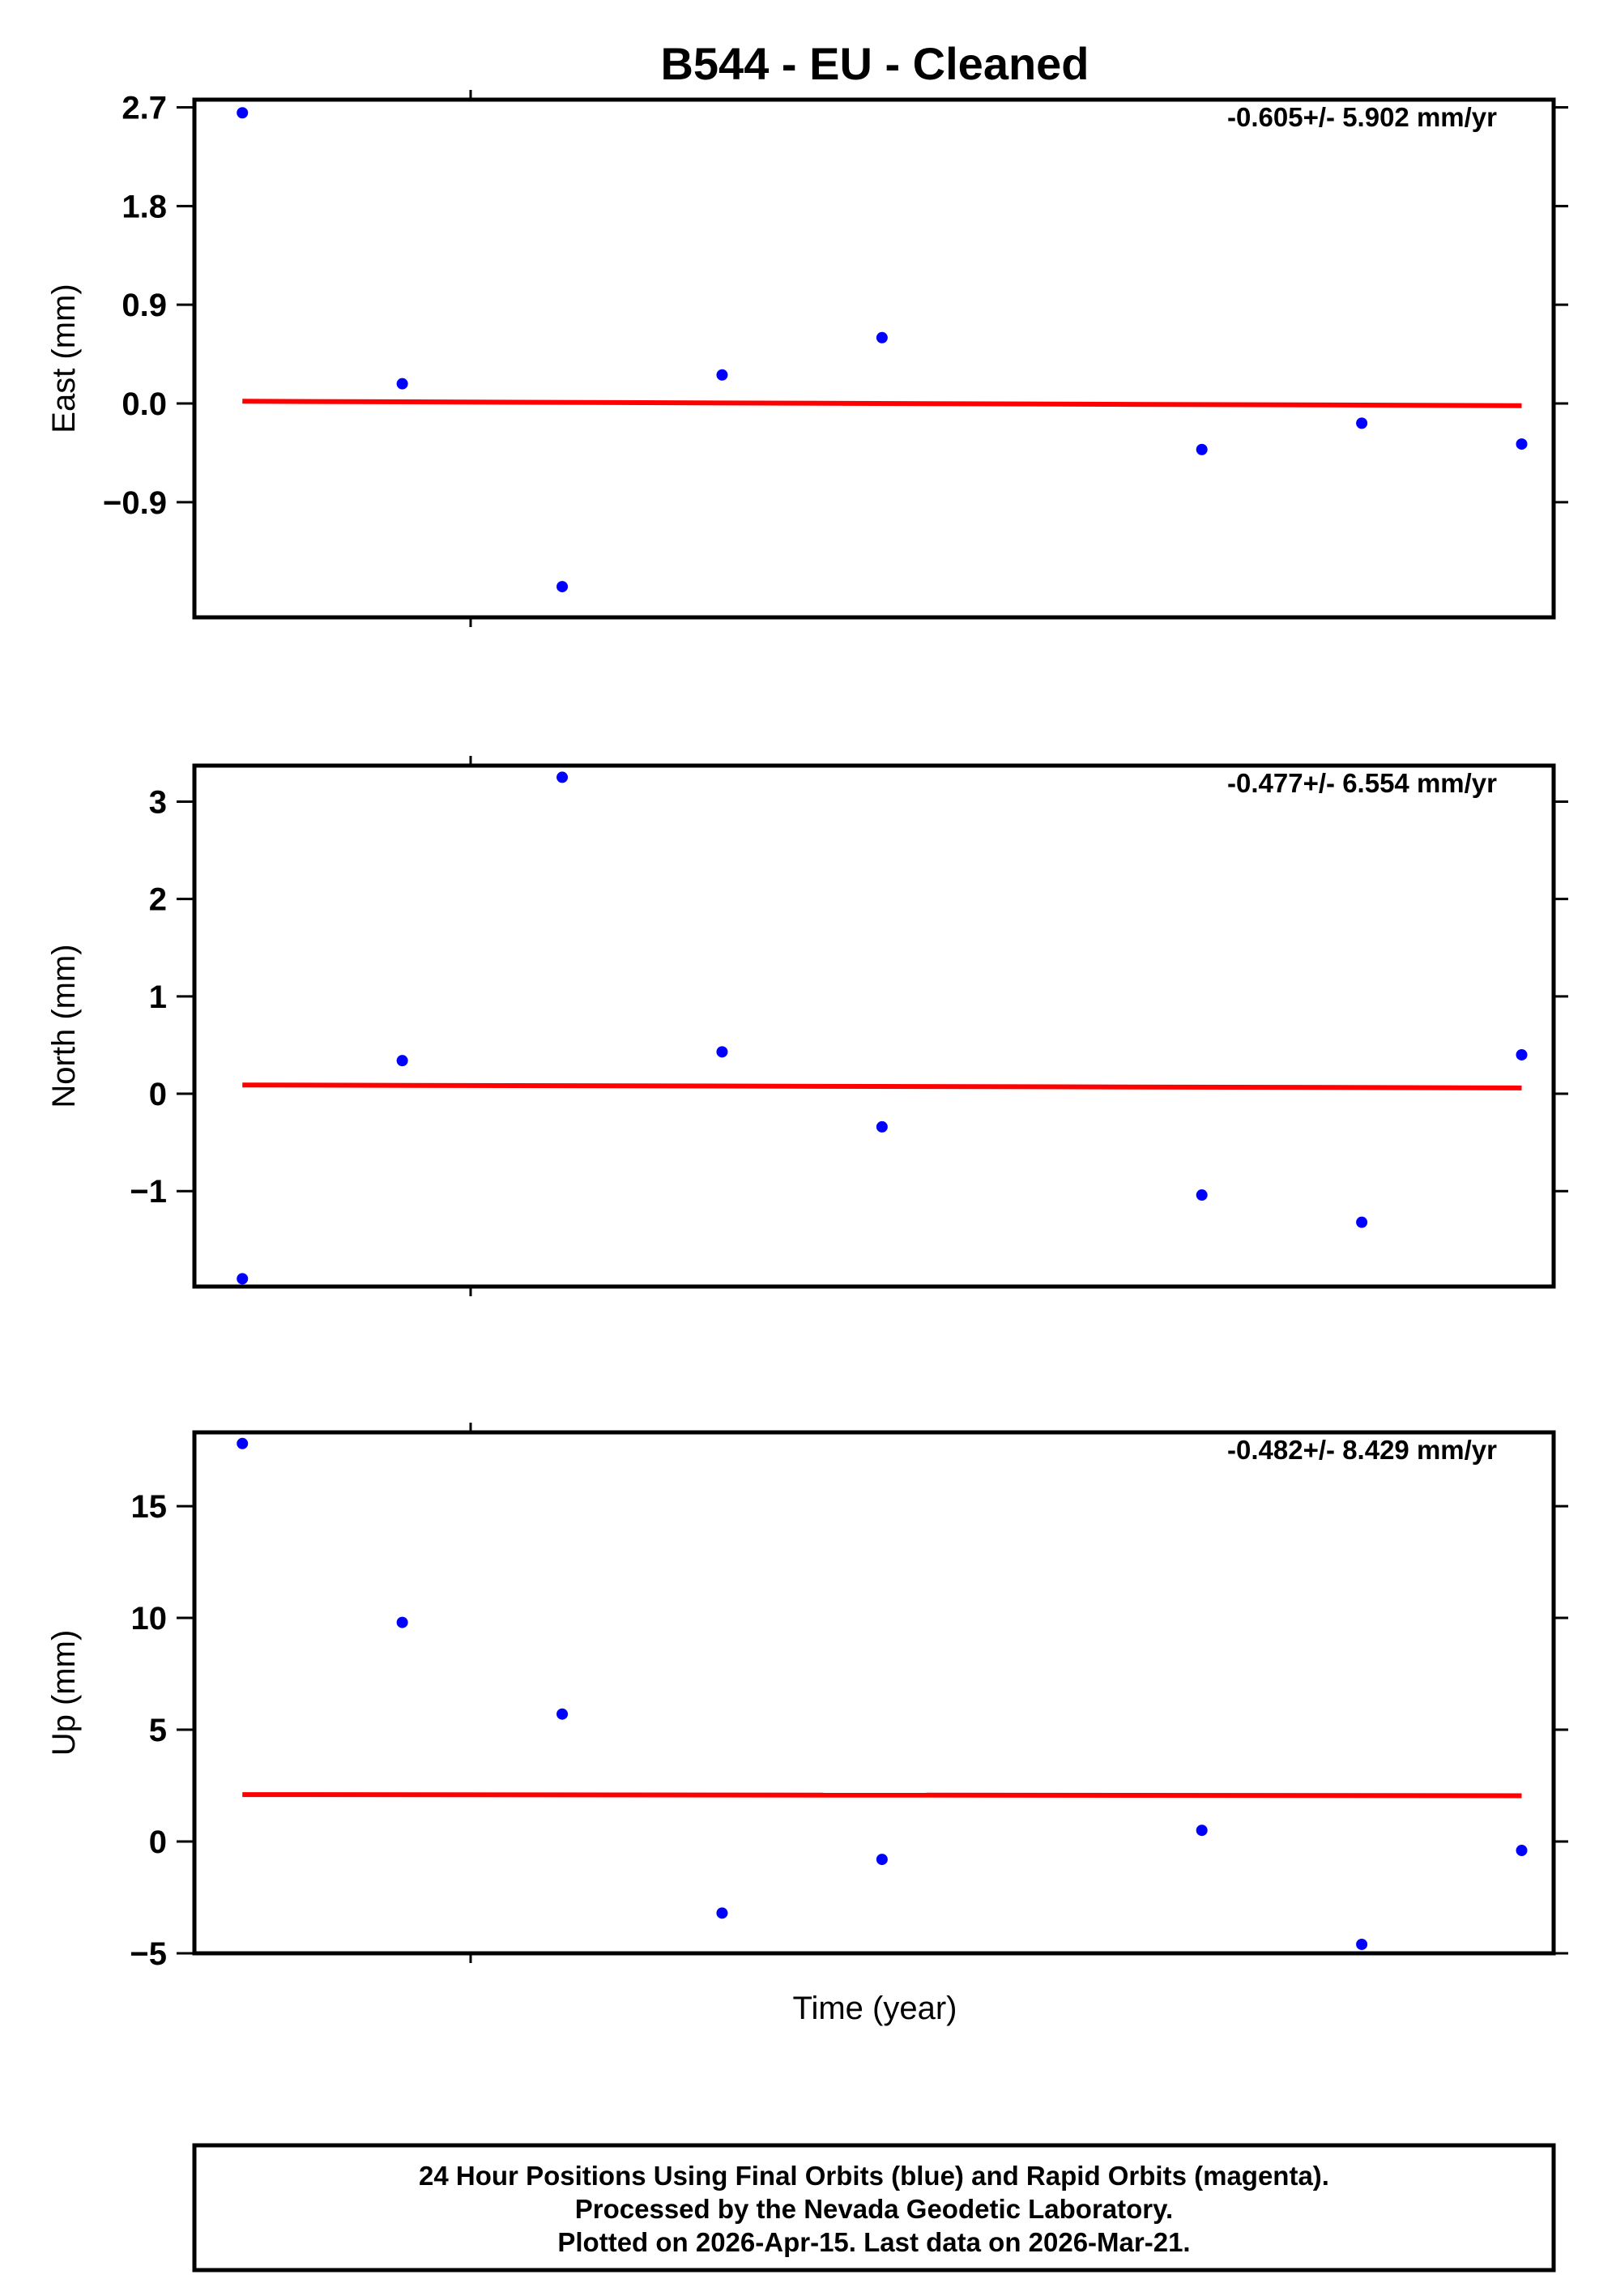 This screenshot has height=2296, width=1599. Describe the element at coordinates (149, 1507) in the screenshot. I see `y-tick-label: 15` at that location.